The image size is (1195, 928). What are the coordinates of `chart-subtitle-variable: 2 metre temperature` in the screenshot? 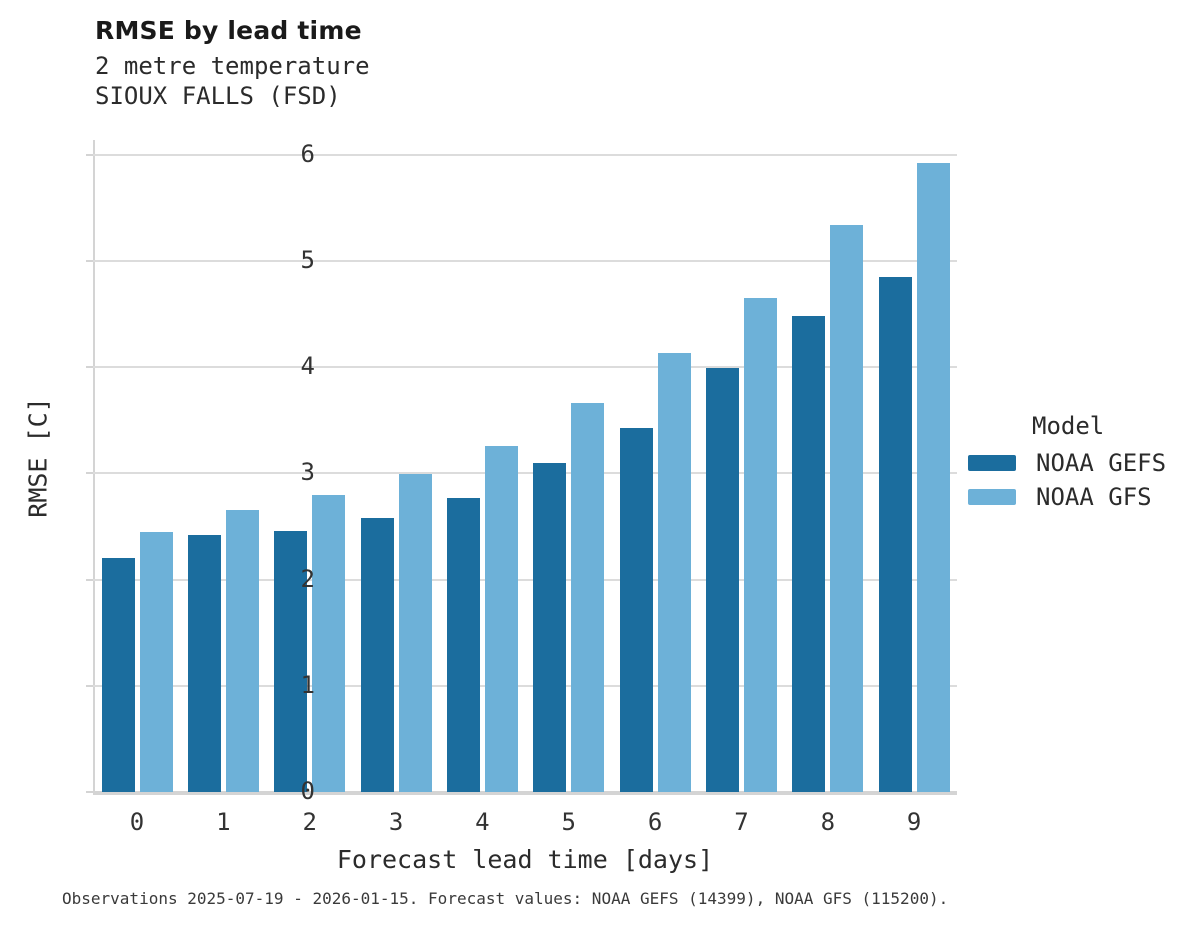 It's located at (232, 66).